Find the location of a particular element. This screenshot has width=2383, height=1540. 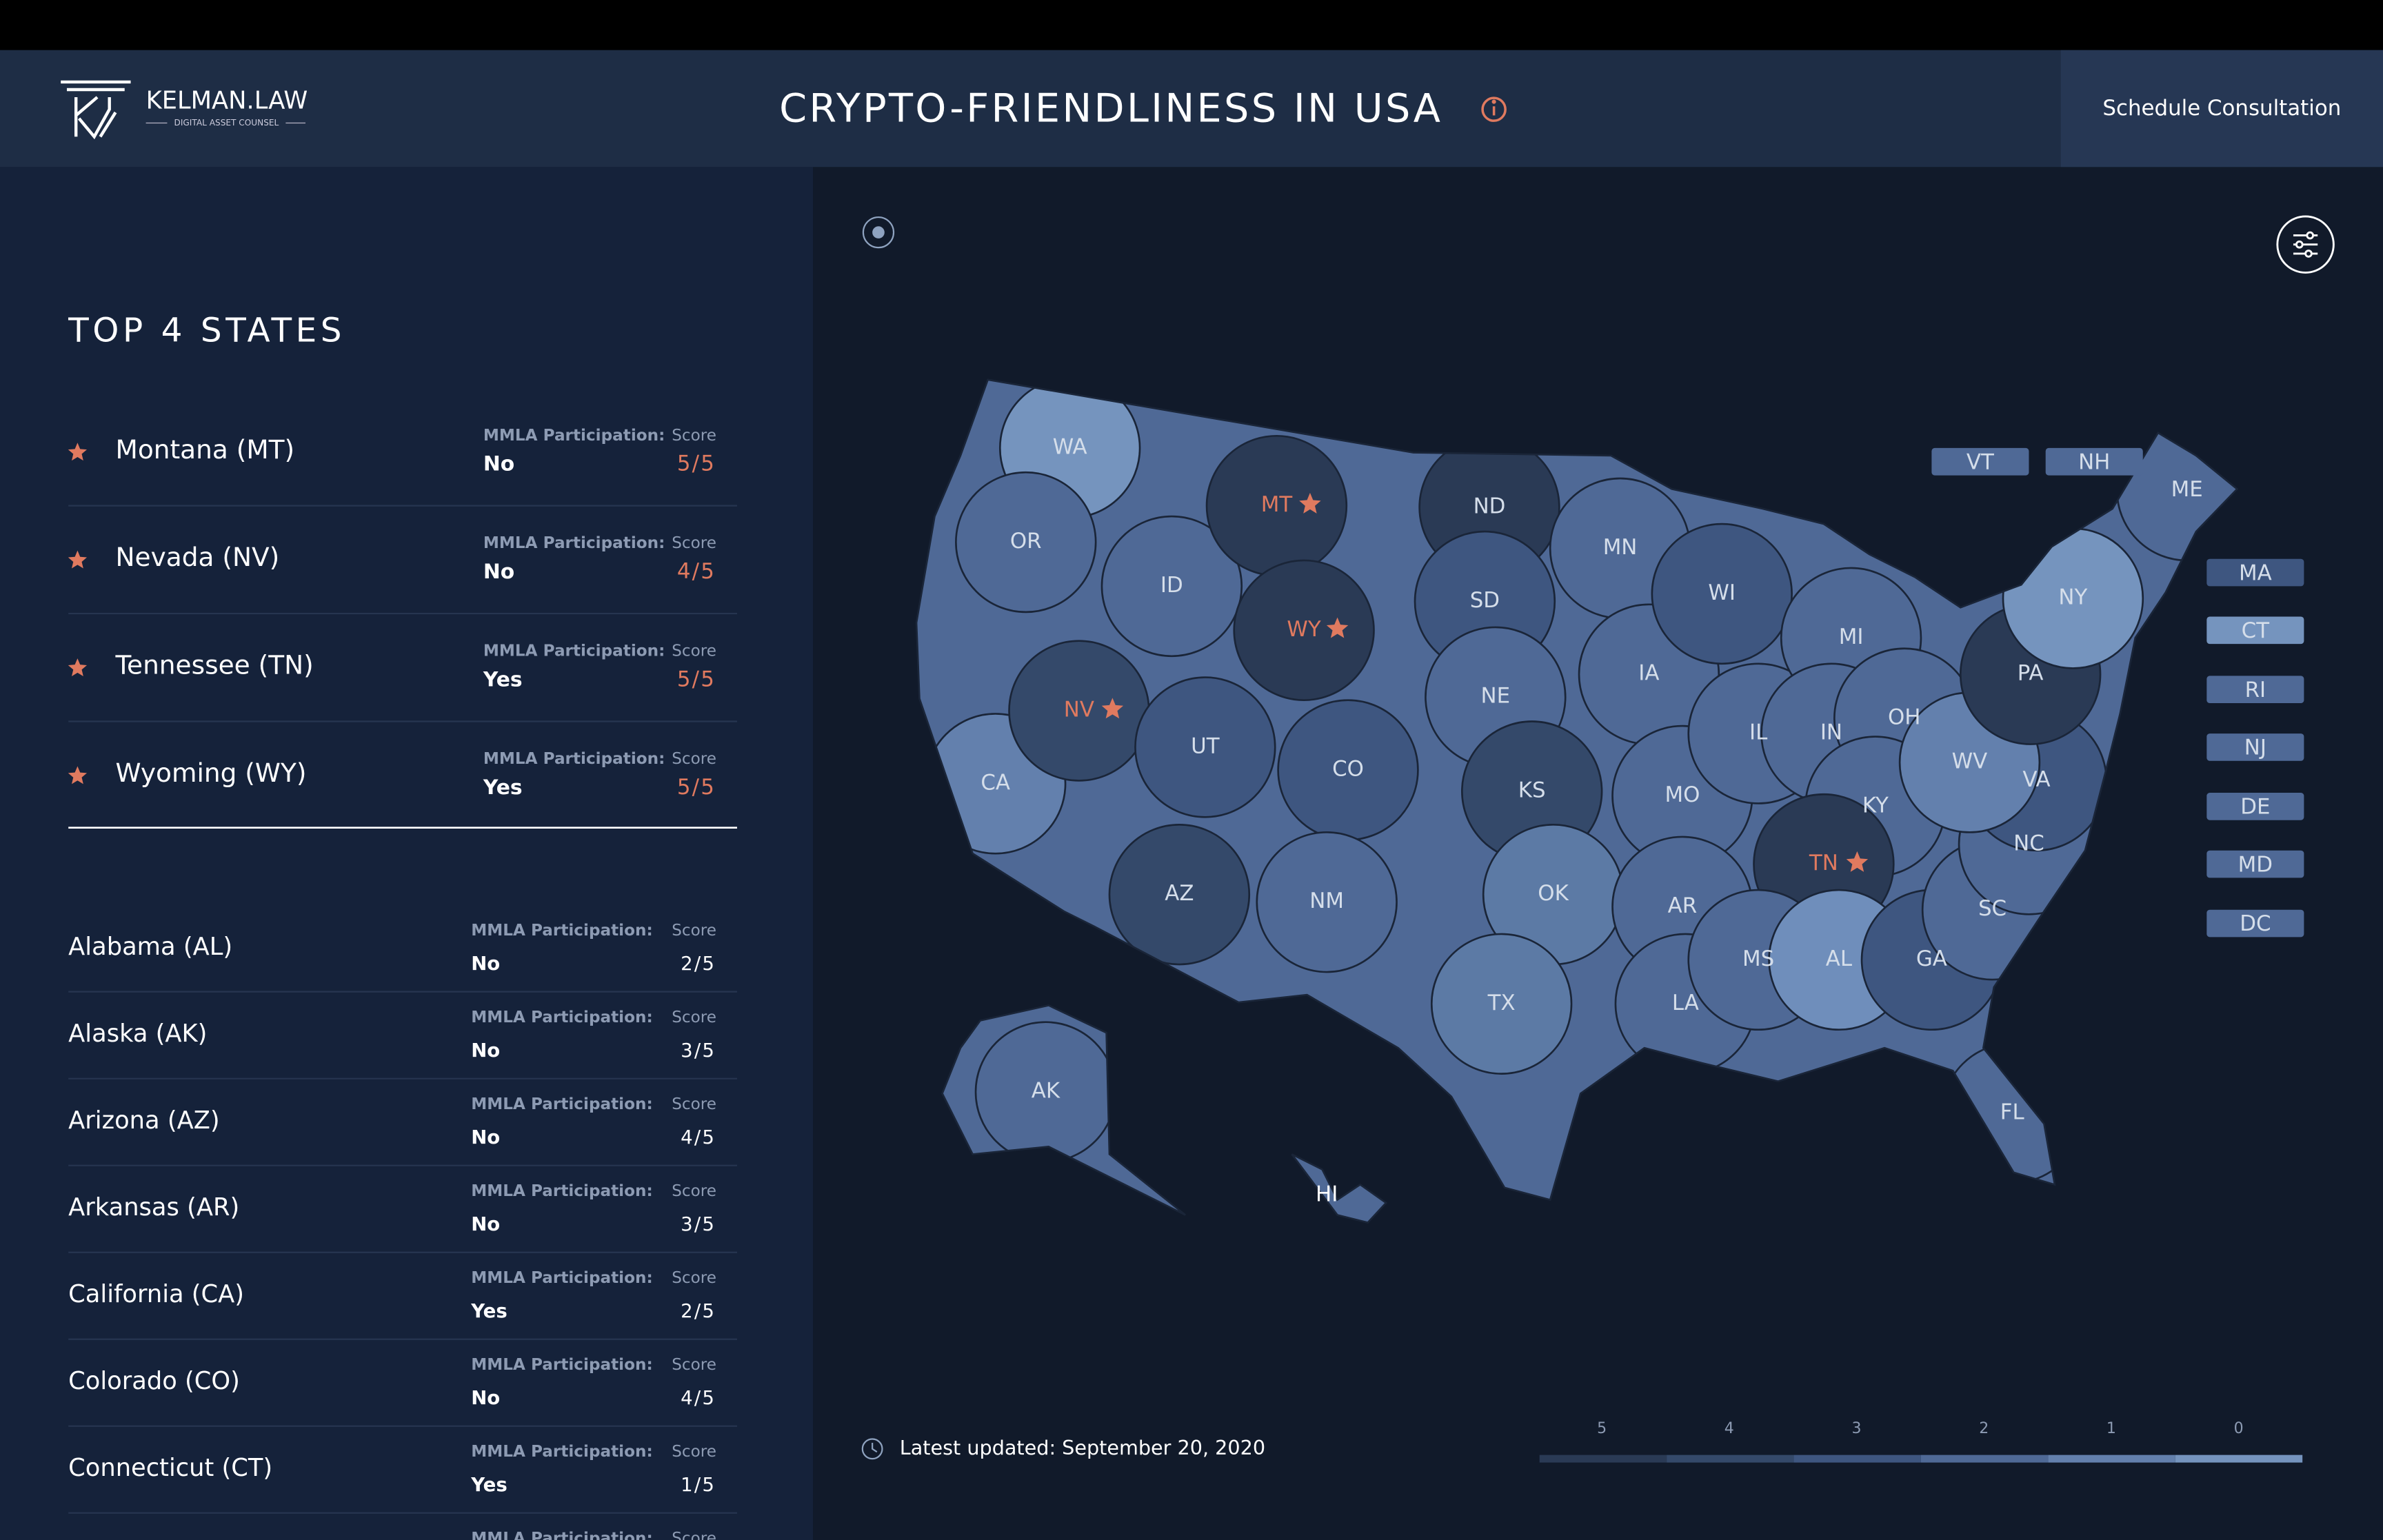

small-state-label: DC is located at coordinates (2255, 924).